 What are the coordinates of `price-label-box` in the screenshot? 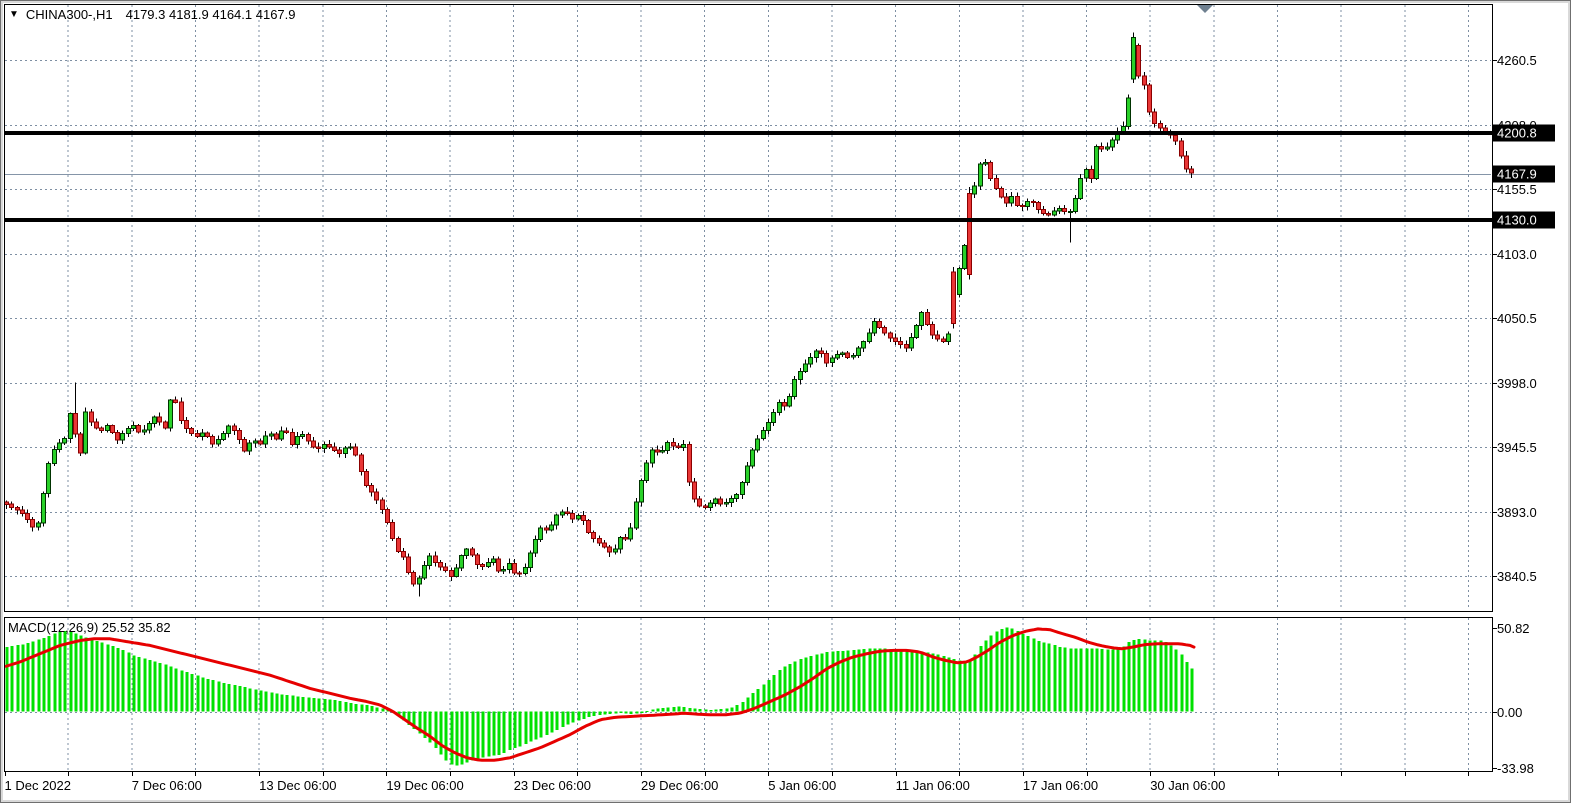 It's located at (1524, 220).